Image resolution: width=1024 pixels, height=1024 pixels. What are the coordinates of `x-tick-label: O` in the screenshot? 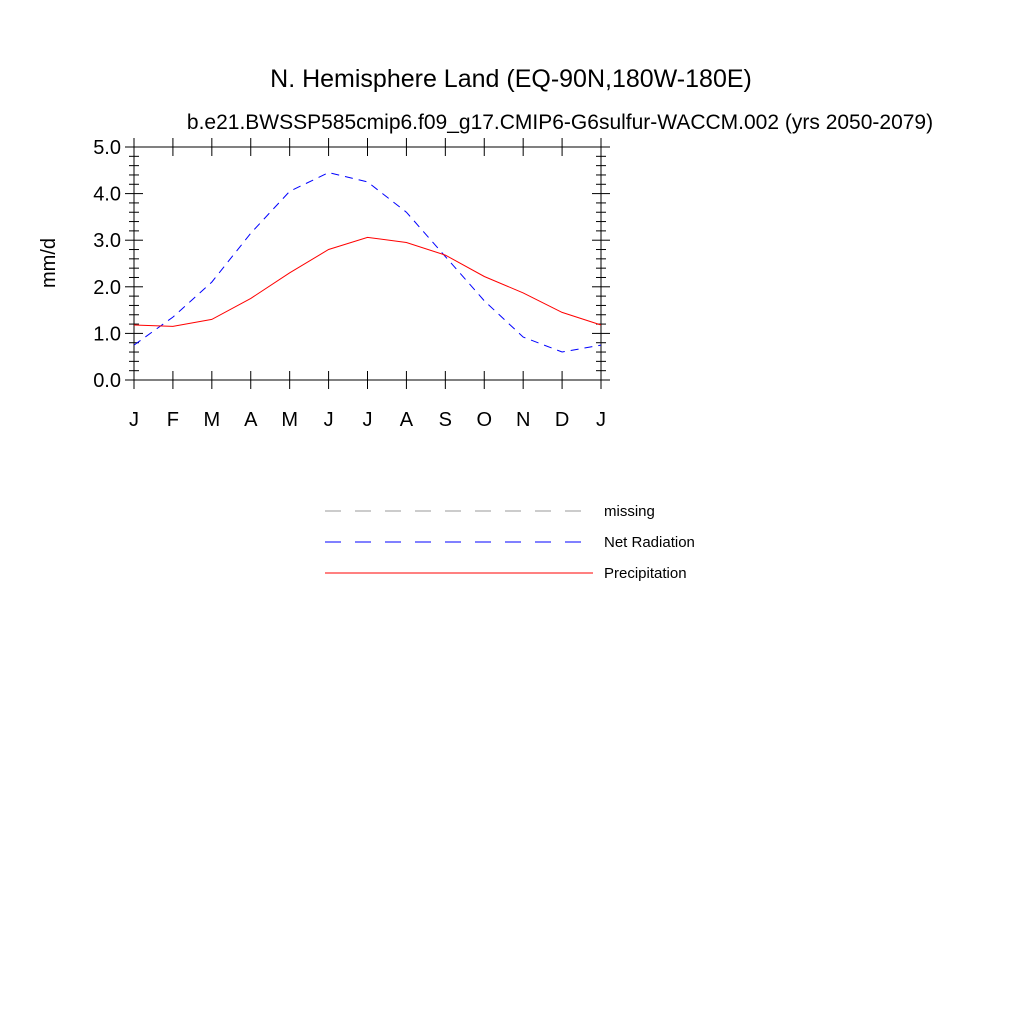 It's located at (484, 420).